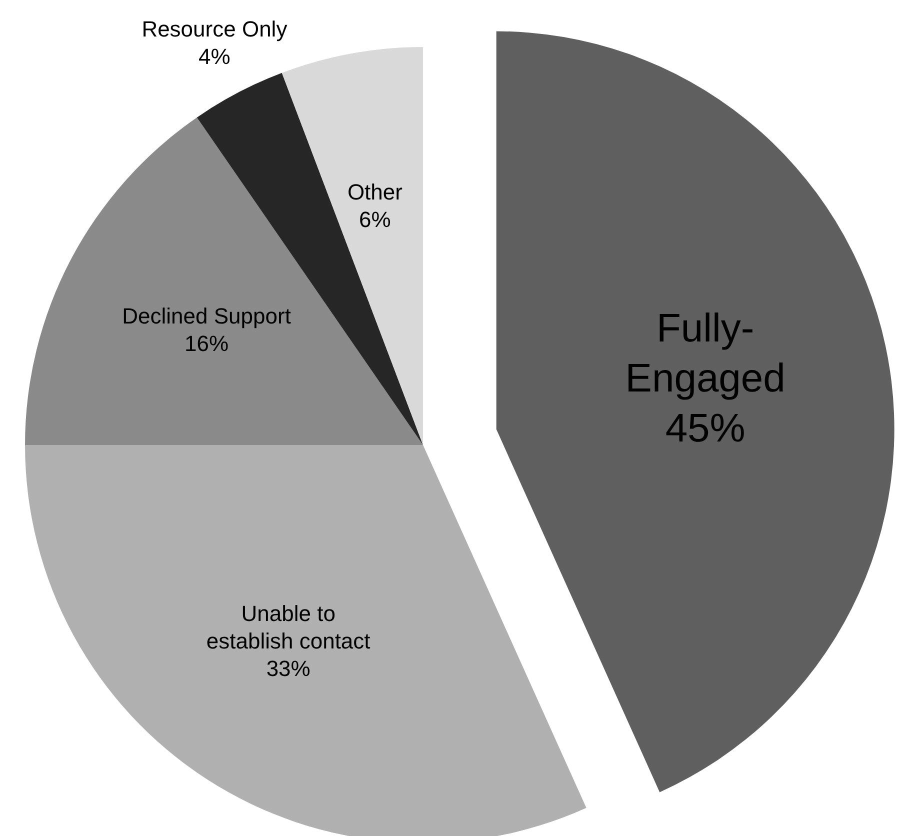  Describe the element at coordinates (206, 315) in the screenshot. I see `slice-label: Declined Support` at that location.